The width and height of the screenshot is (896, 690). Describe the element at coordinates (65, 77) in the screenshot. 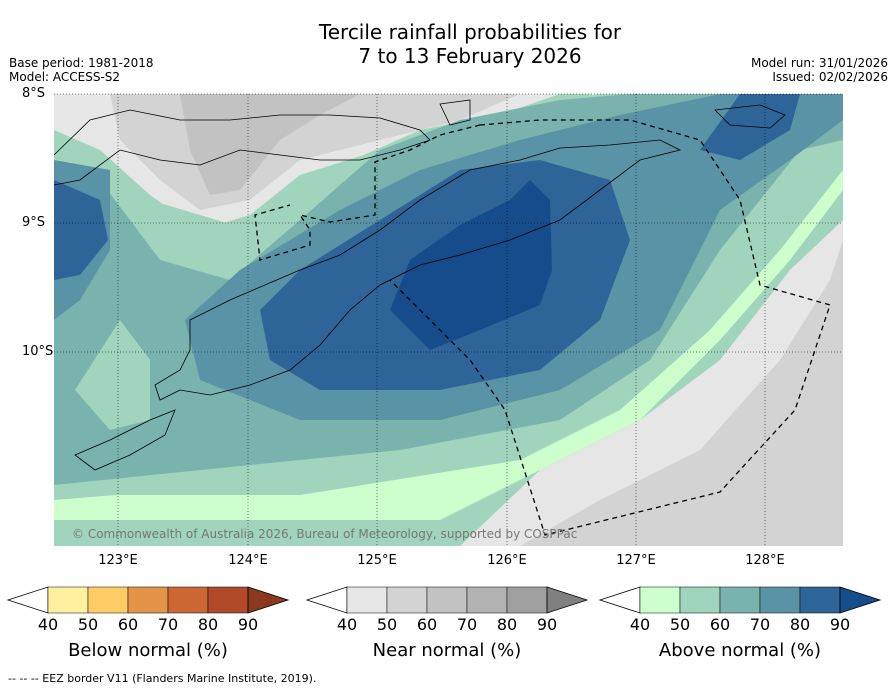

I see `model-name: Model: ACCESS-S2` at that location.